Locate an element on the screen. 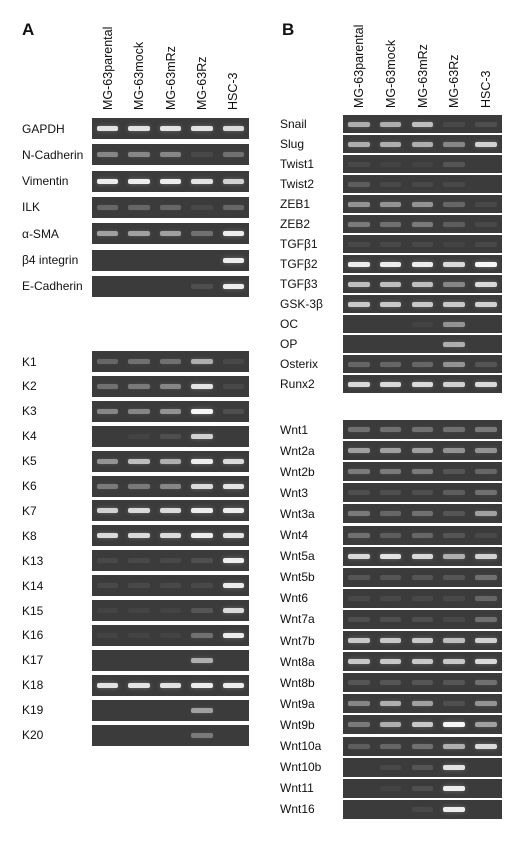  gel-row-label-twist2: Twist2 is located at coordinates (297, 184).